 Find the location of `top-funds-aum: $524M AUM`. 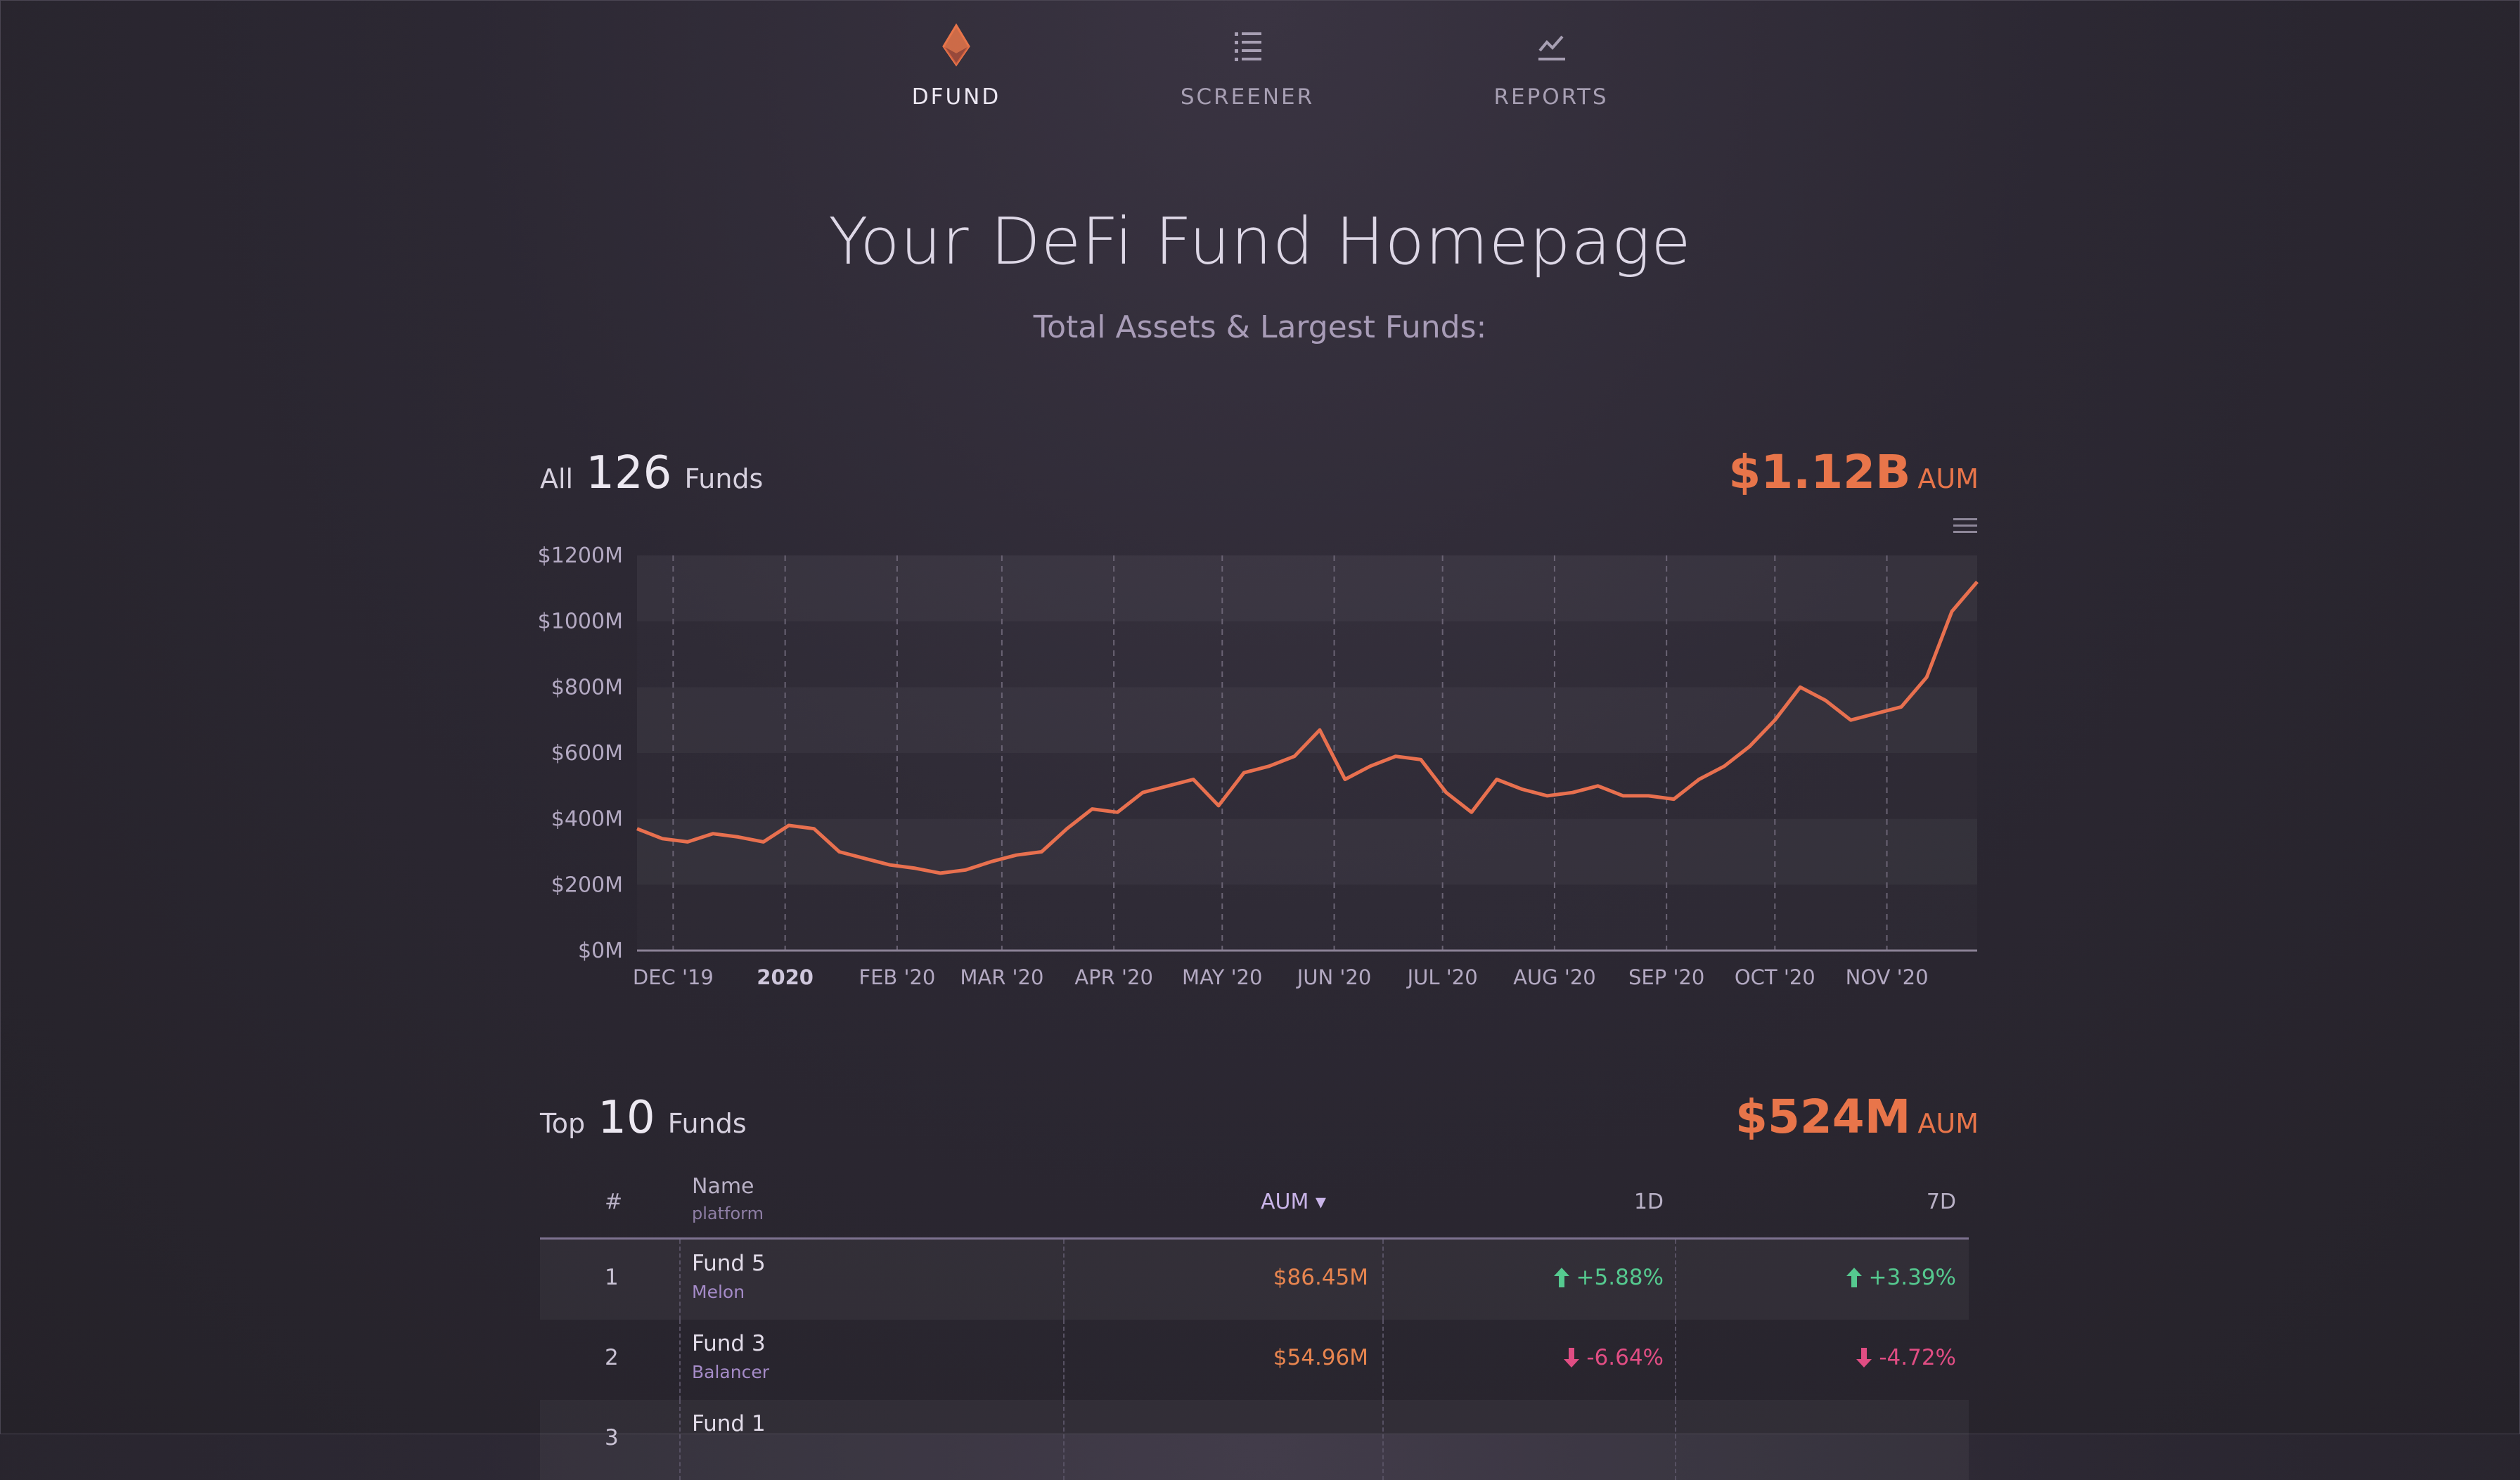

top-funds-aum: $524M AUM is located at coordinates (1857, 1117).